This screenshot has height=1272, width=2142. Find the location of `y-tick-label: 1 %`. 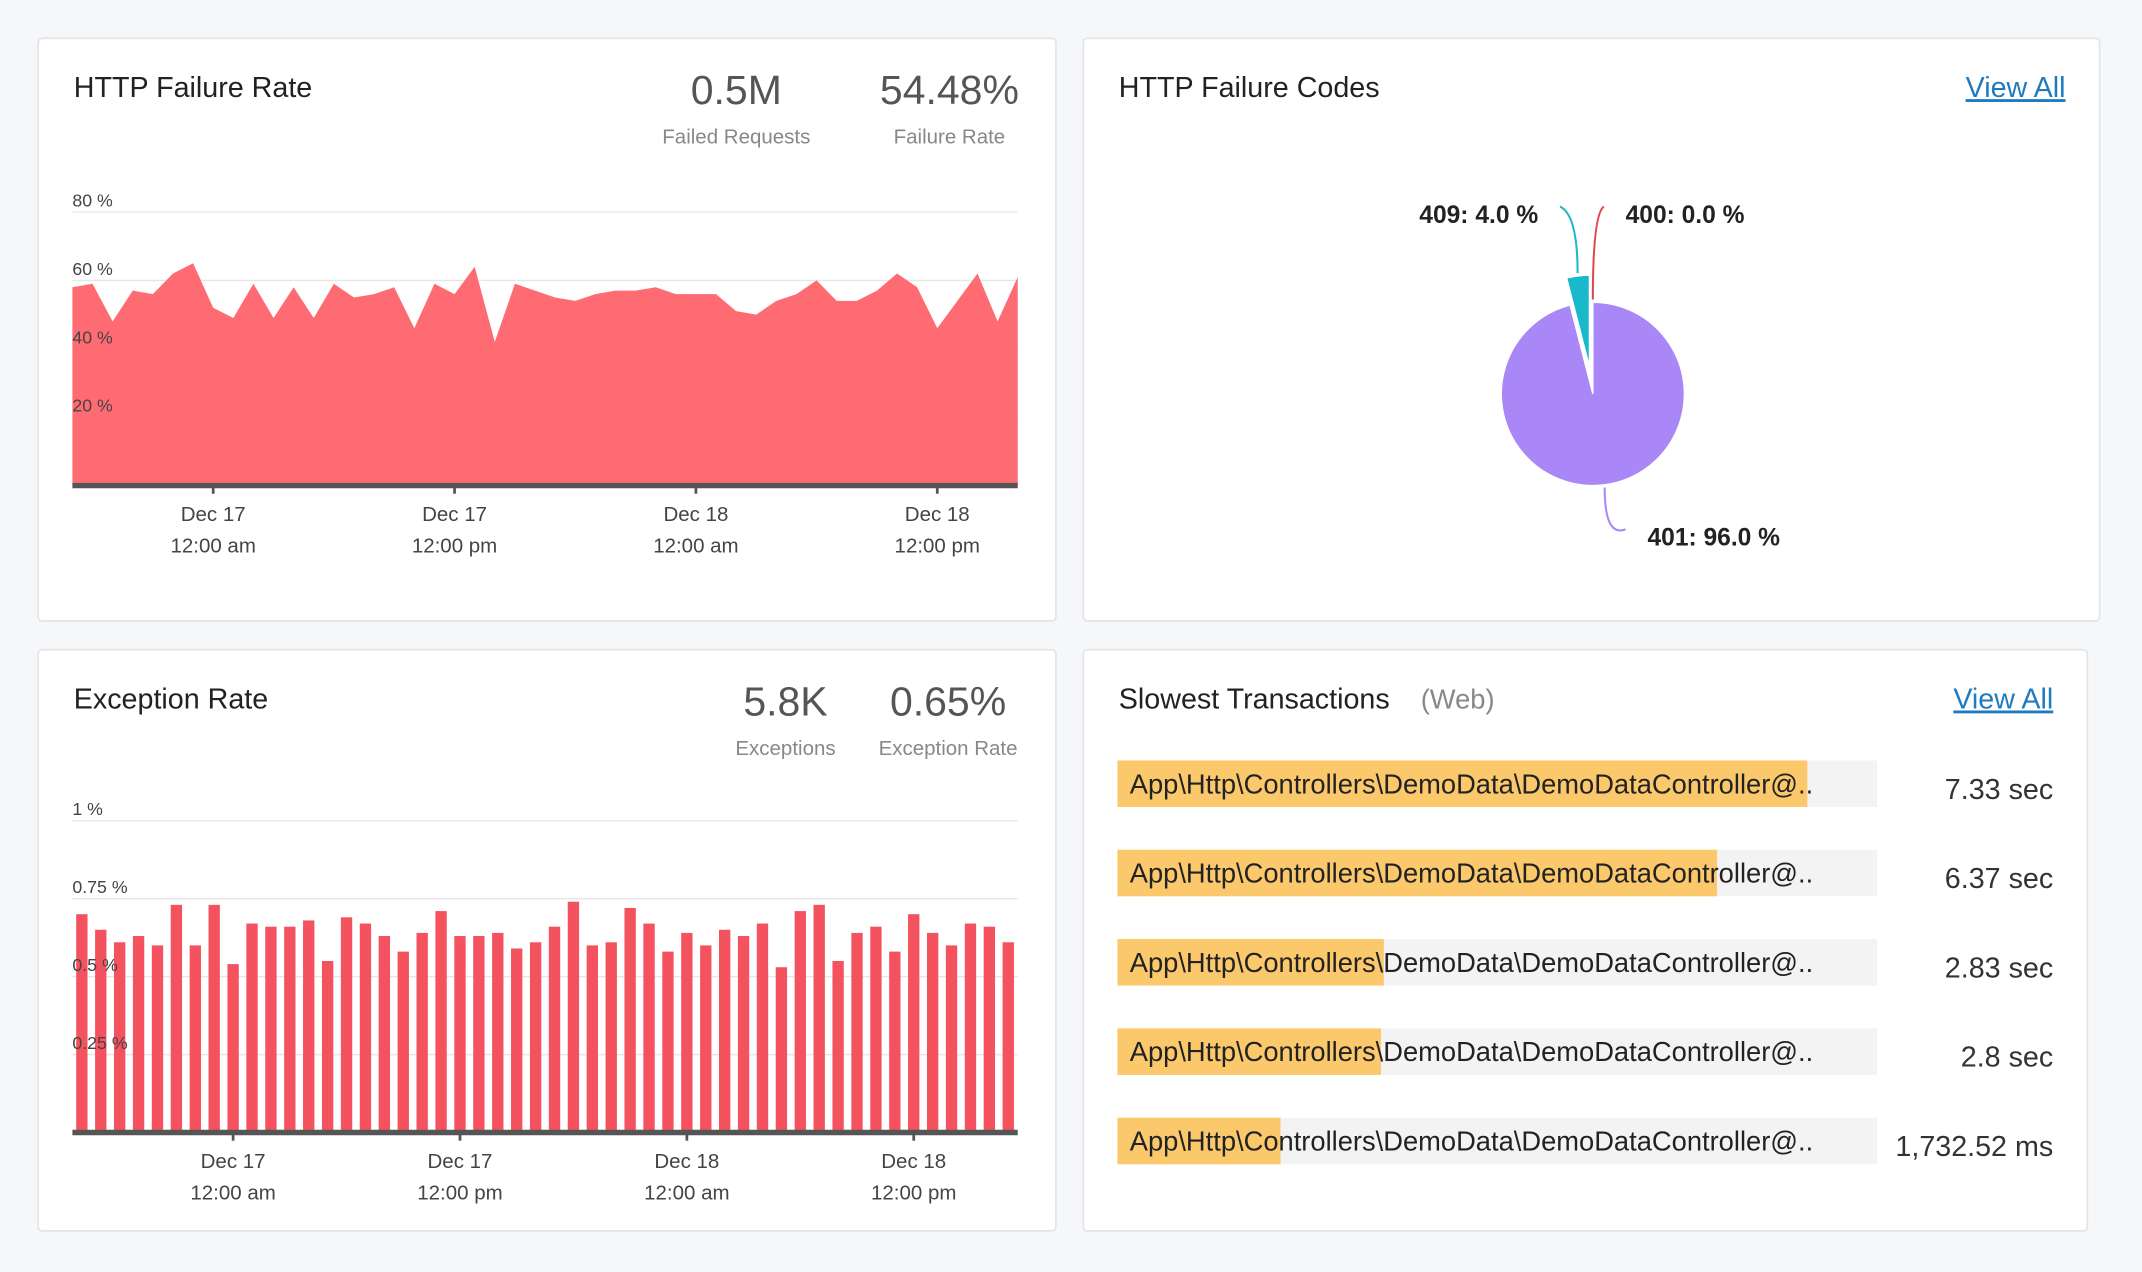

y-tick-label: 1 % is located at coordinates (87, 809).